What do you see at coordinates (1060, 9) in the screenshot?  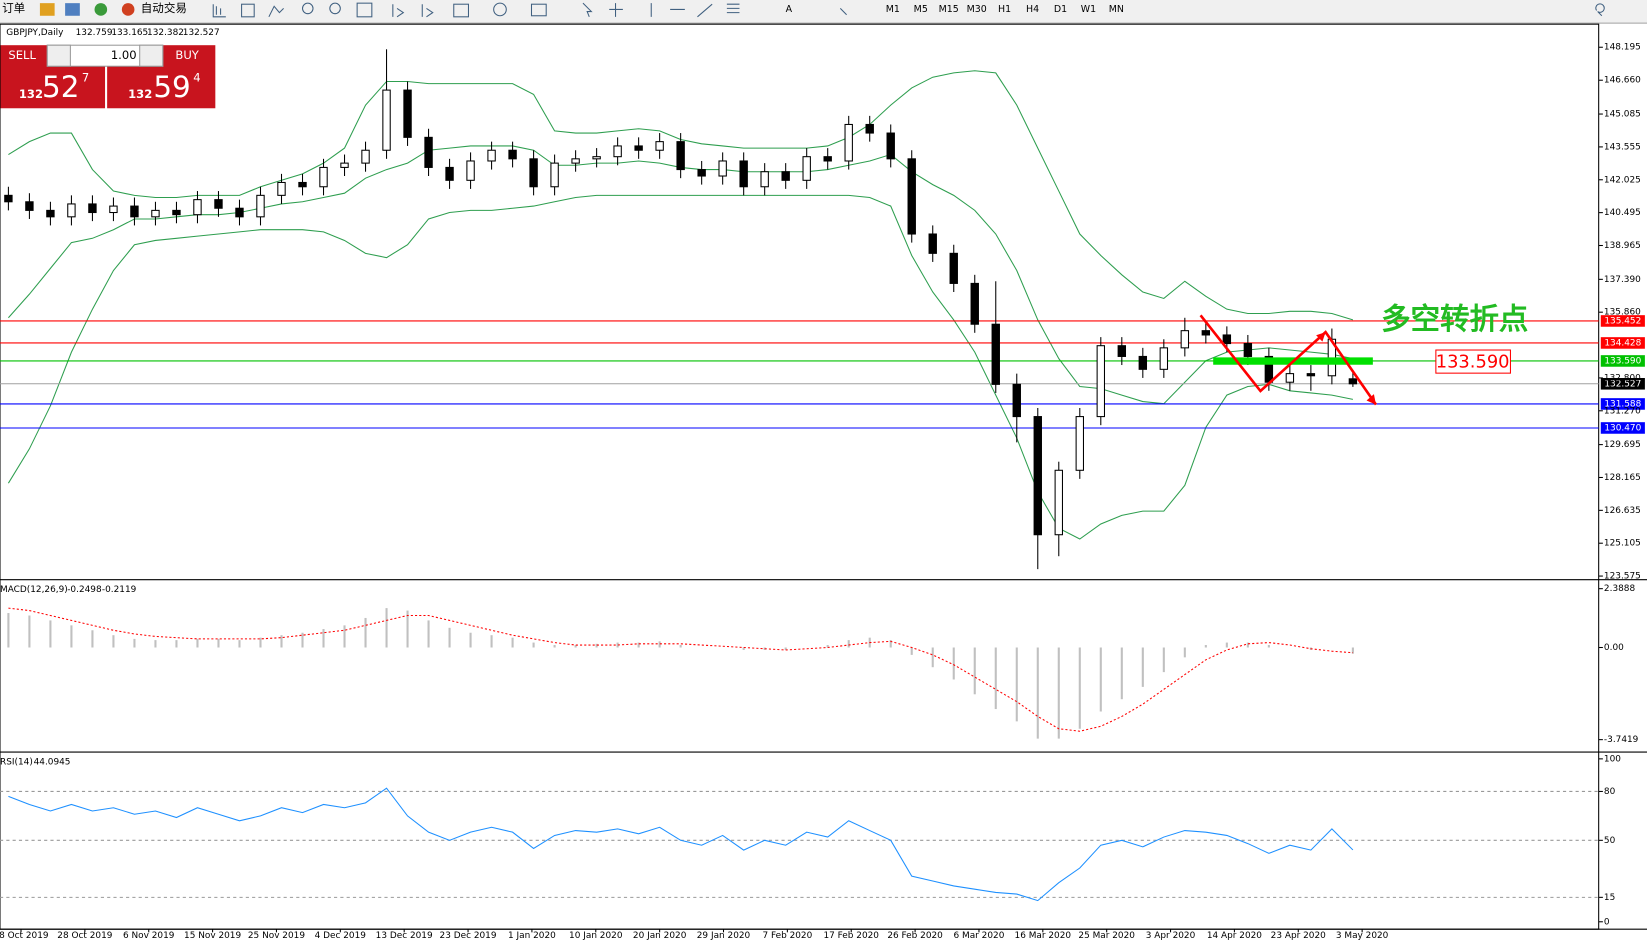 I see `timeframe-button: D1` at bounding box center [1060, 9].